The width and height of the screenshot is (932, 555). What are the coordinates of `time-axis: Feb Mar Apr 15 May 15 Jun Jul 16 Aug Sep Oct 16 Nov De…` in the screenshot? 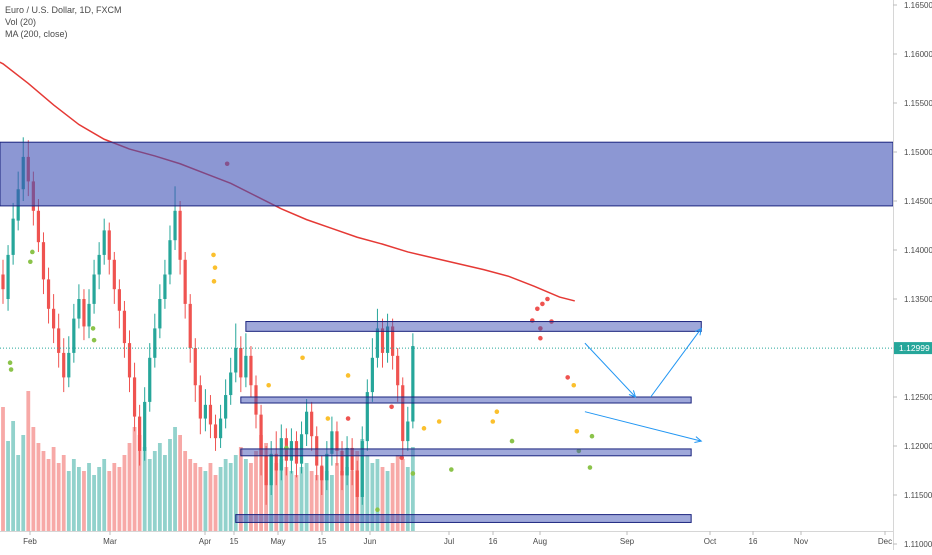 It's located at (457, 538).